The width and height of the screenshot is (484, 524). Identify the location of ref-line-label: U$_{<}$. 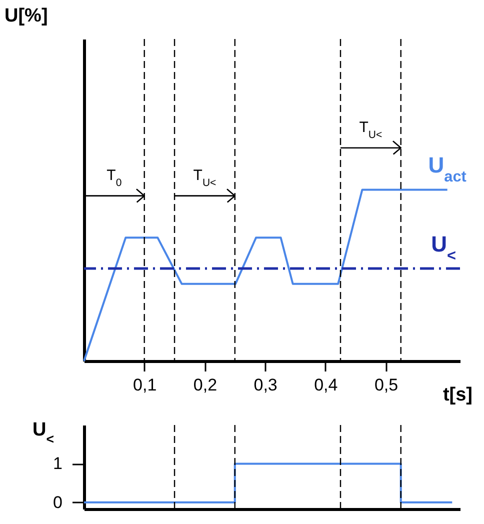
(443, 248).